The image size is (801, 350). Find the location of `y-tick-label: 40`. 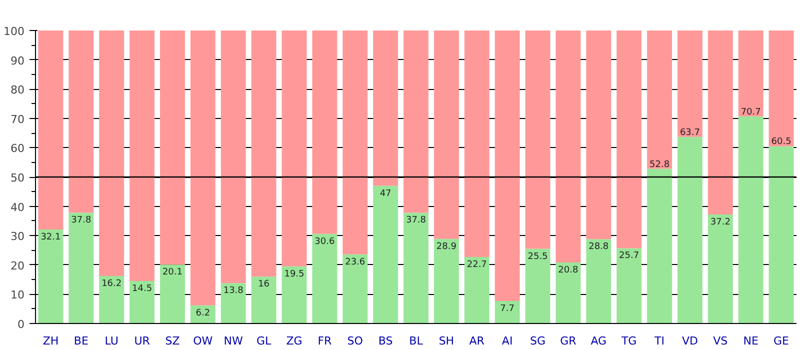

y-tick-label: 40 is located at coordinates (17, 207).